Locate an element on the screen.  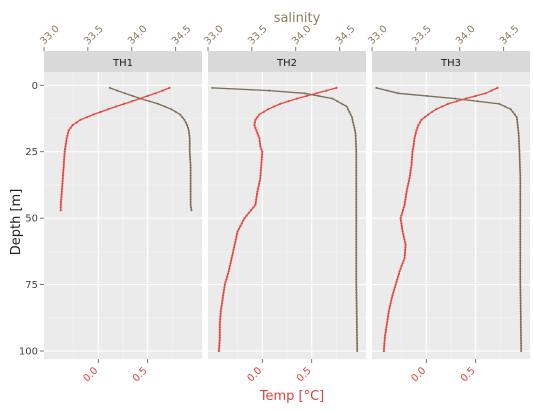
depth-tick-label: 75 is located at coordinates (31, 285).